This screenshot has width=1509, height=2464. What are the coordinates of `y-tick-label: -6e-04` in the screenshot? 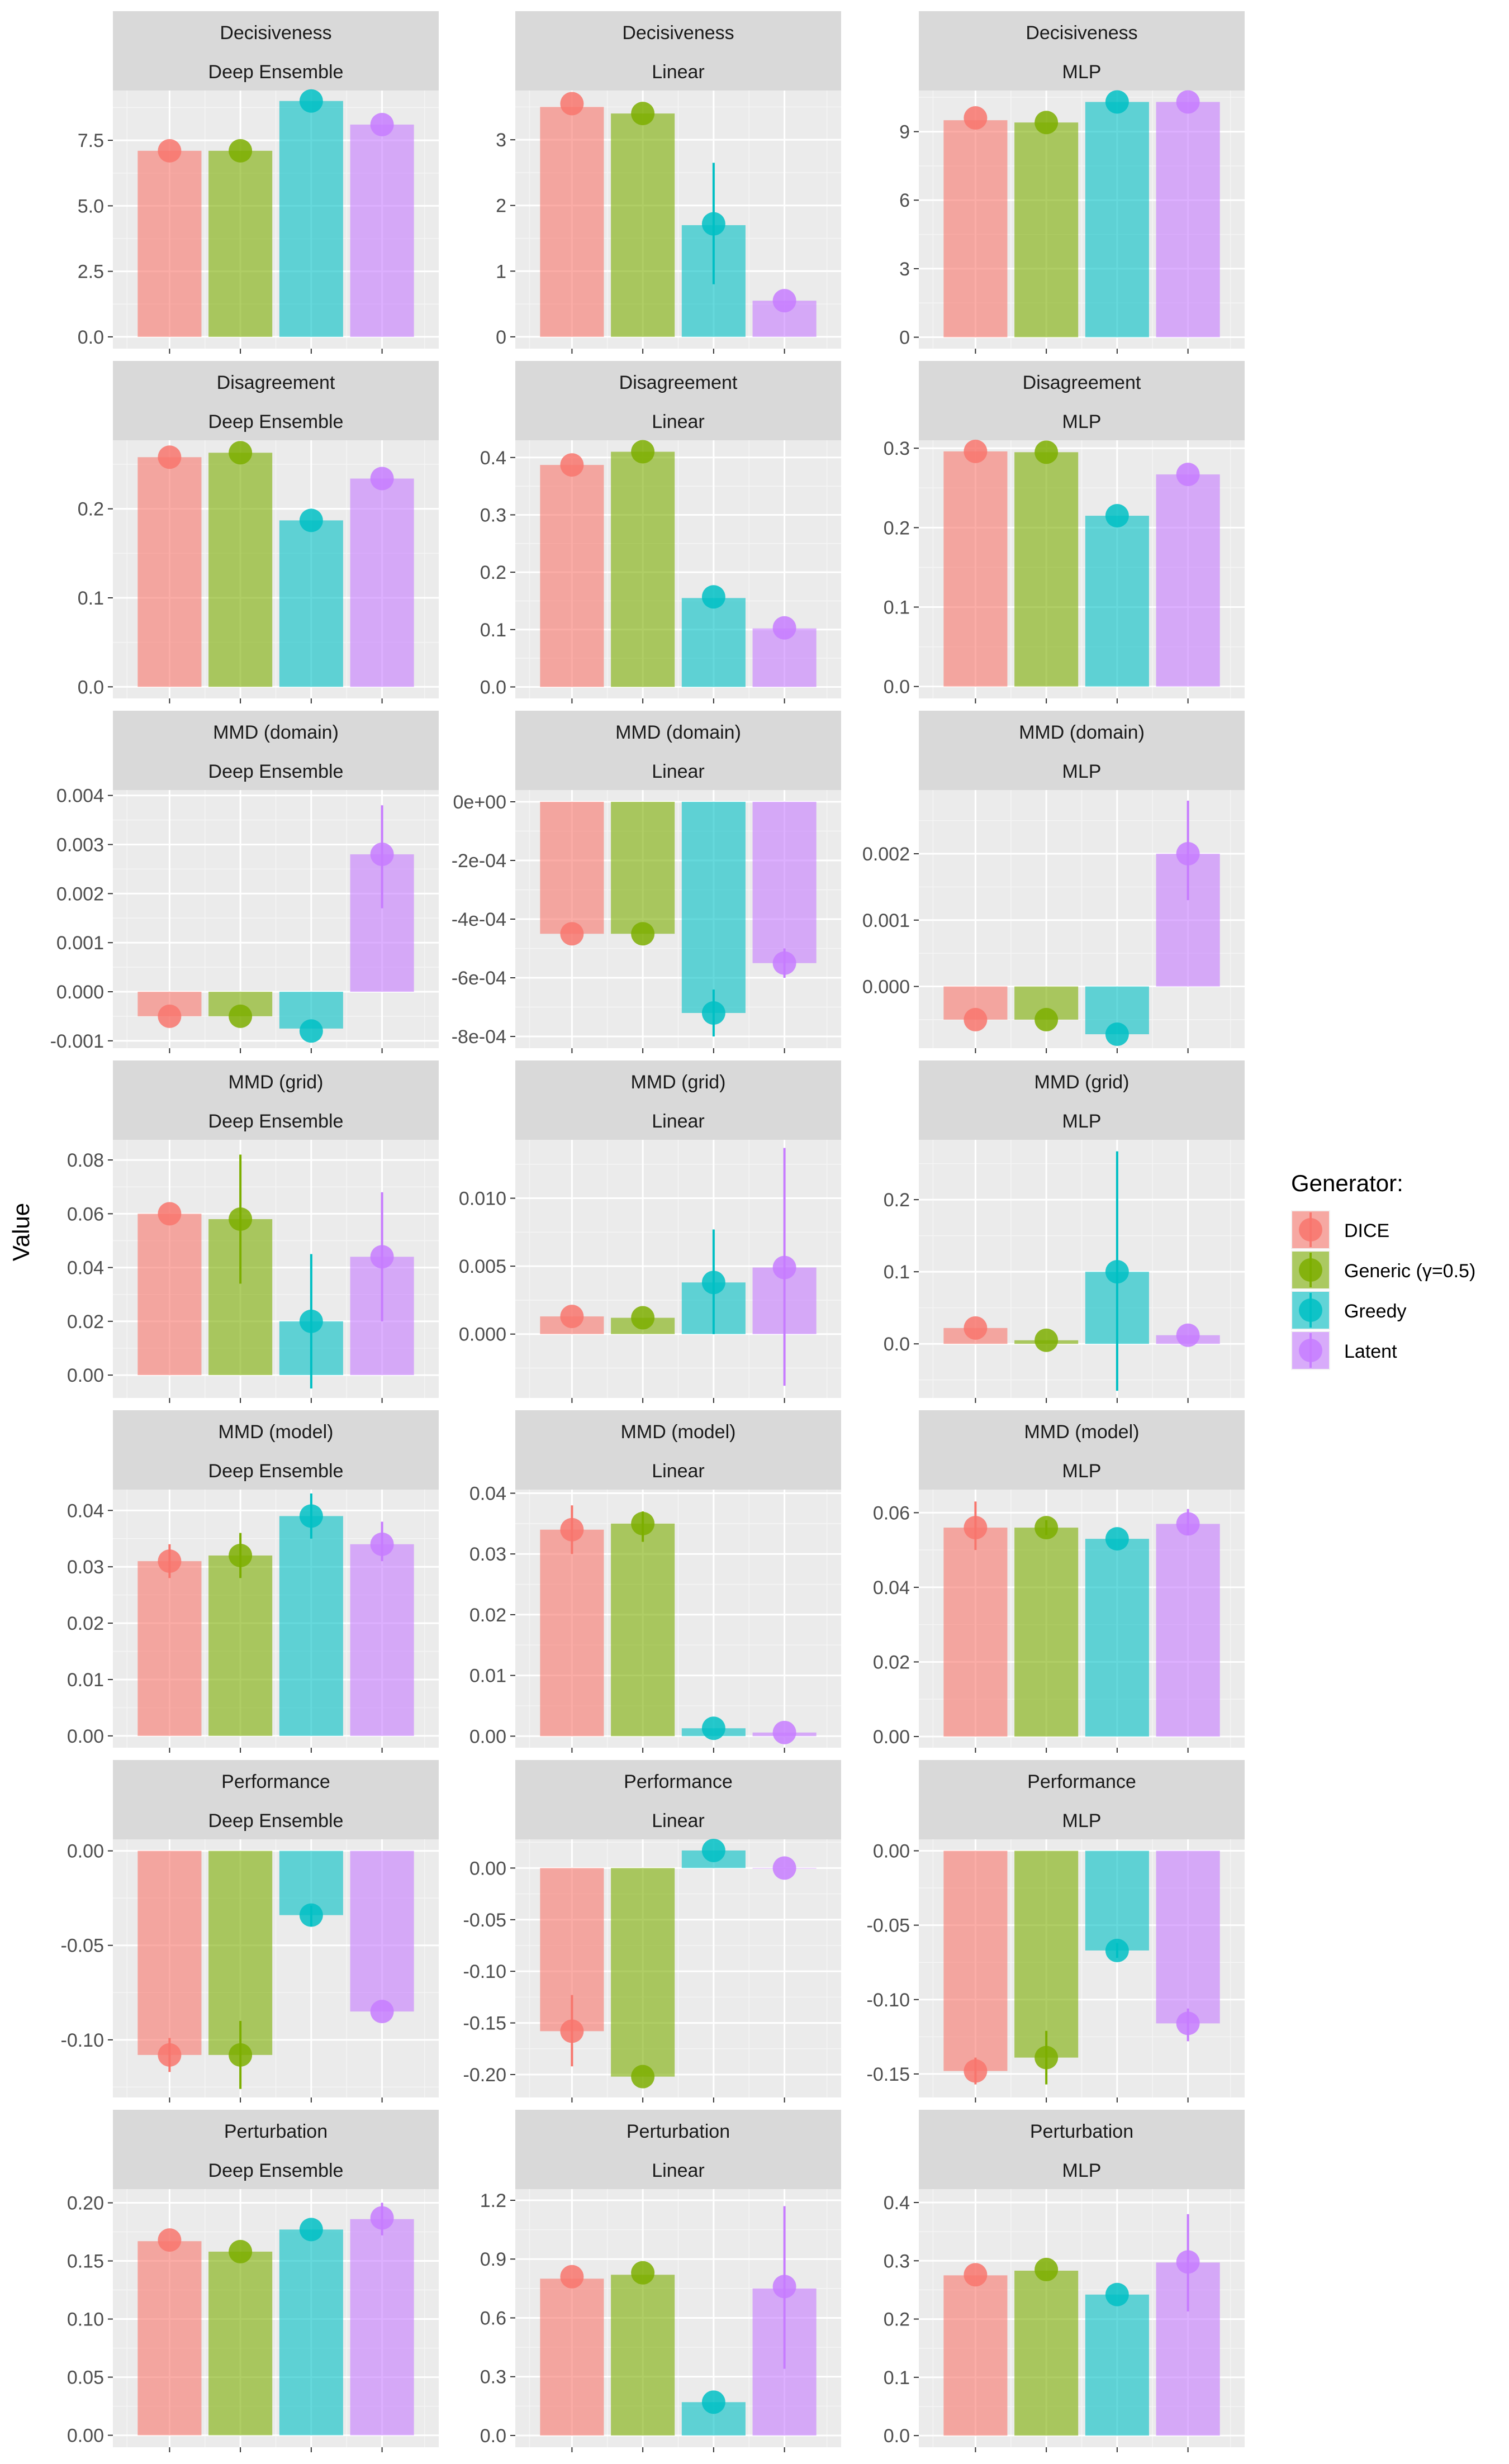 It's located at (479, 979).